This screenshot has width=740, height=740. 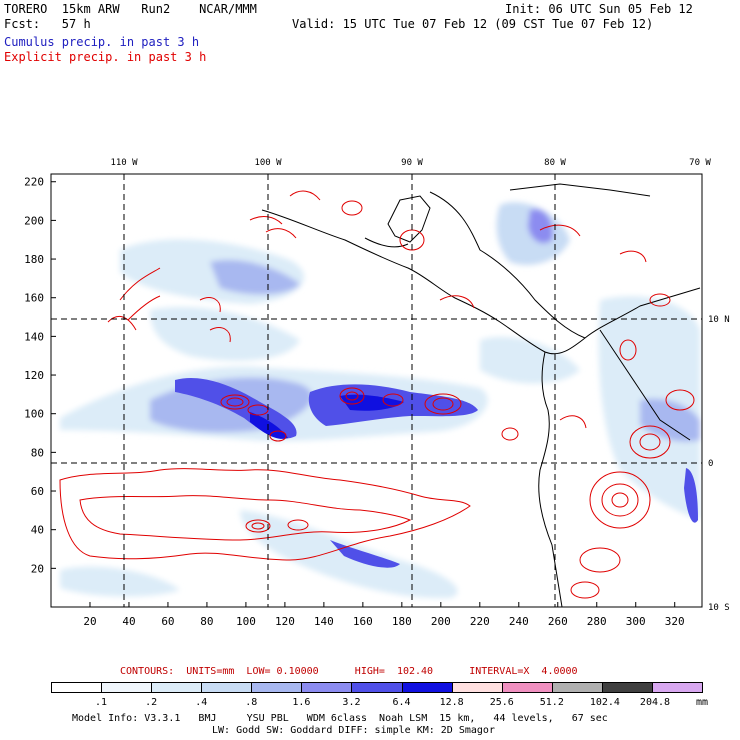 What do you see at coordinates (37, 491) in the screenshot?
I see `y-tick-label: 60` at bounding box center [37, 491].